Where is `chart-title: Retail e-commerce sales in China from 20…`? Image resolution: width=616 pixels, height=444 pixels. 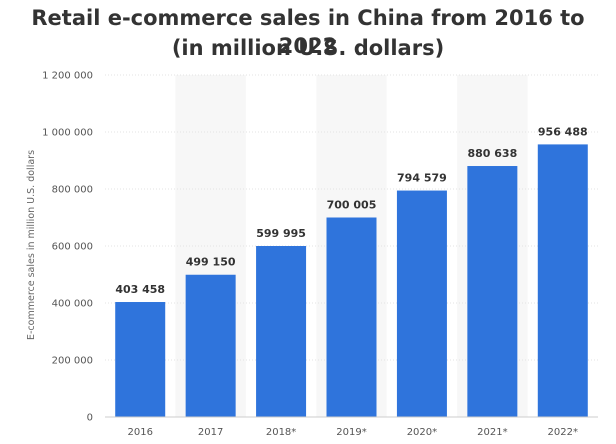
chart-title: Retail e-commerce sales in China from 20… is located at coordinates (308, 32).